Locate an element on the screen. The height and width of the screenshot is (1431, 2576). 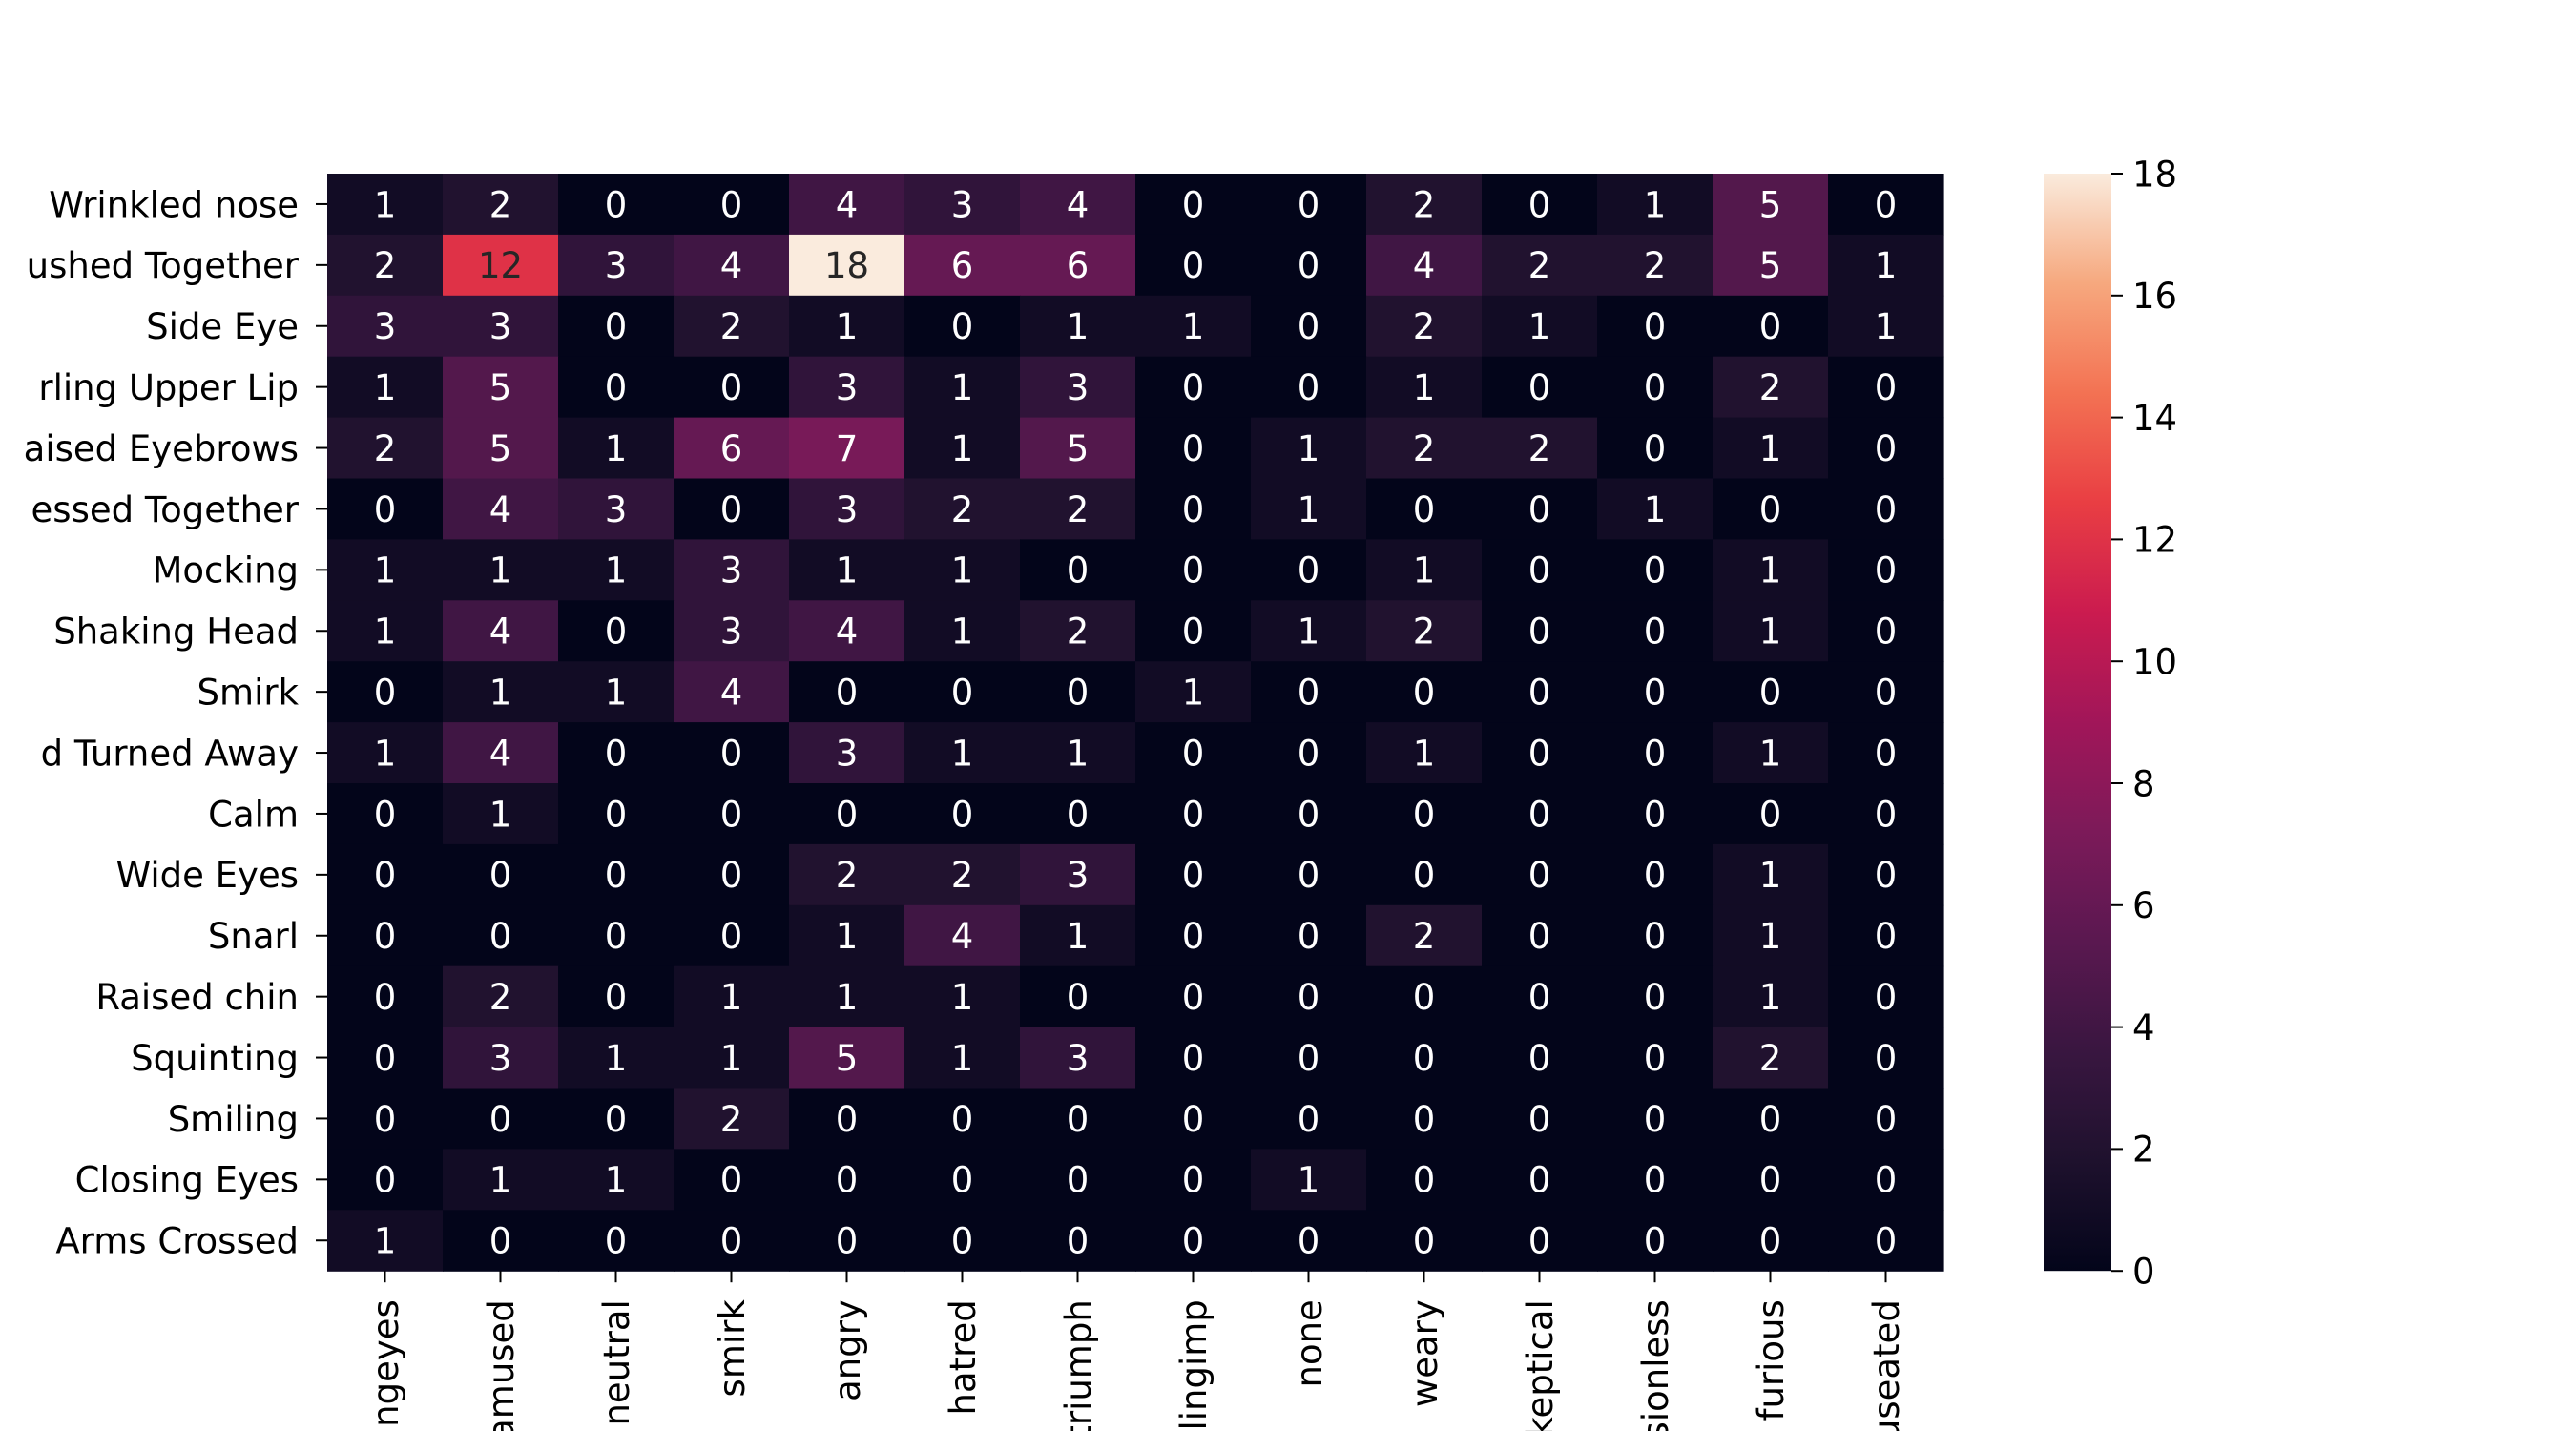
colorbar-tick-label: 14 is located at coordinates (2154, 418).